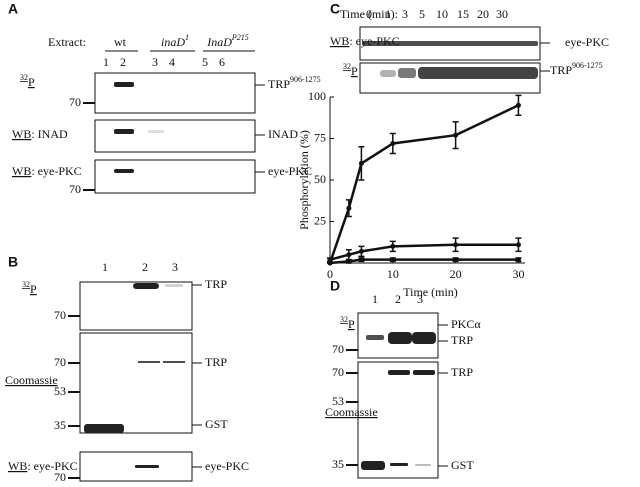  I want to click on extract-label: Extract:, so click(67, 42).